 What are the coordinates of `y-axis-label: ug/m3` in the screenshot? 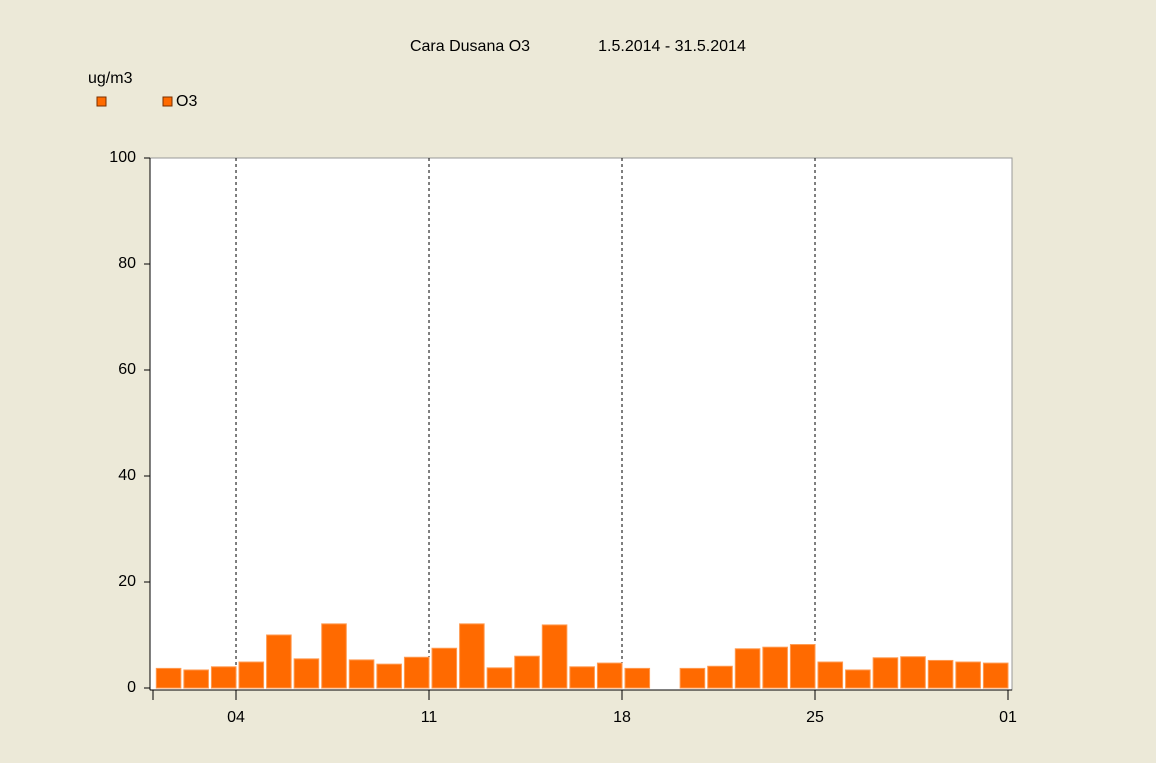 It's located at (110, 78).